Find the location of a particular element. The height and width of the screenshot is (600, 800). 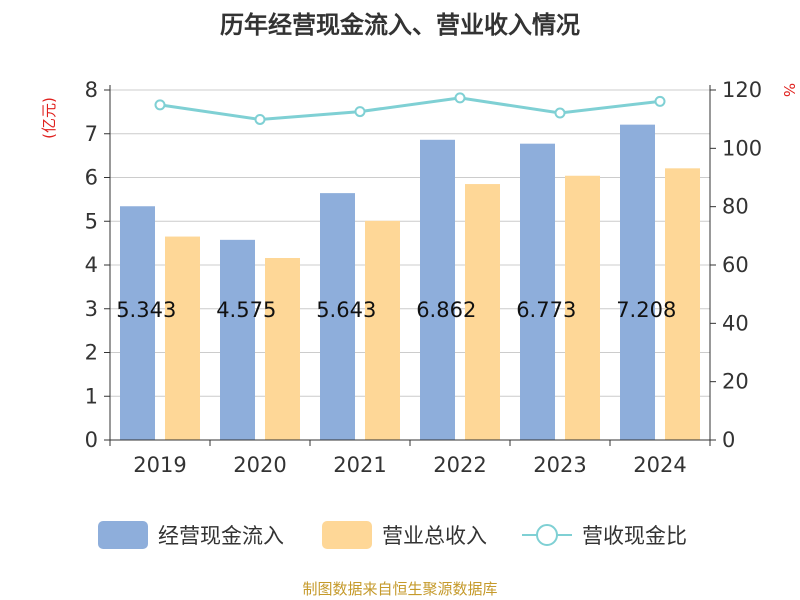

y-left-tick-label: 1 is located at coordinates (91, 396).